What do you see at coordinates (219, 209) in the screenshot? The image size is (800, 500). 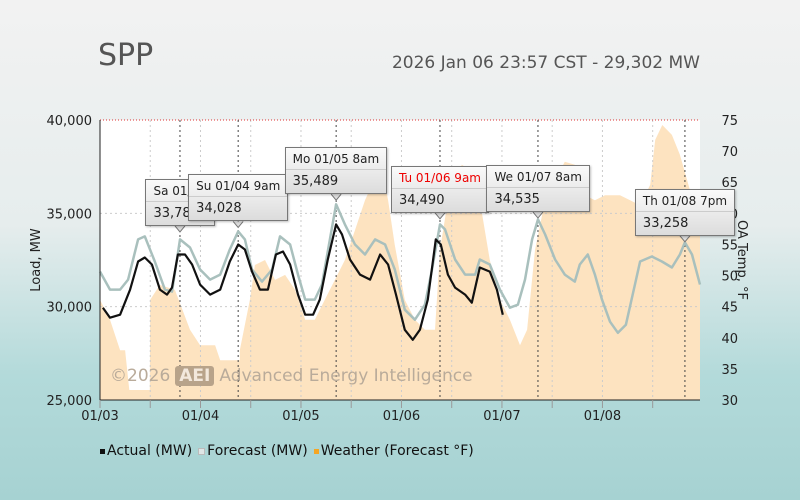 I see `callout-value: 34,028` at bounding box center [219, 209].